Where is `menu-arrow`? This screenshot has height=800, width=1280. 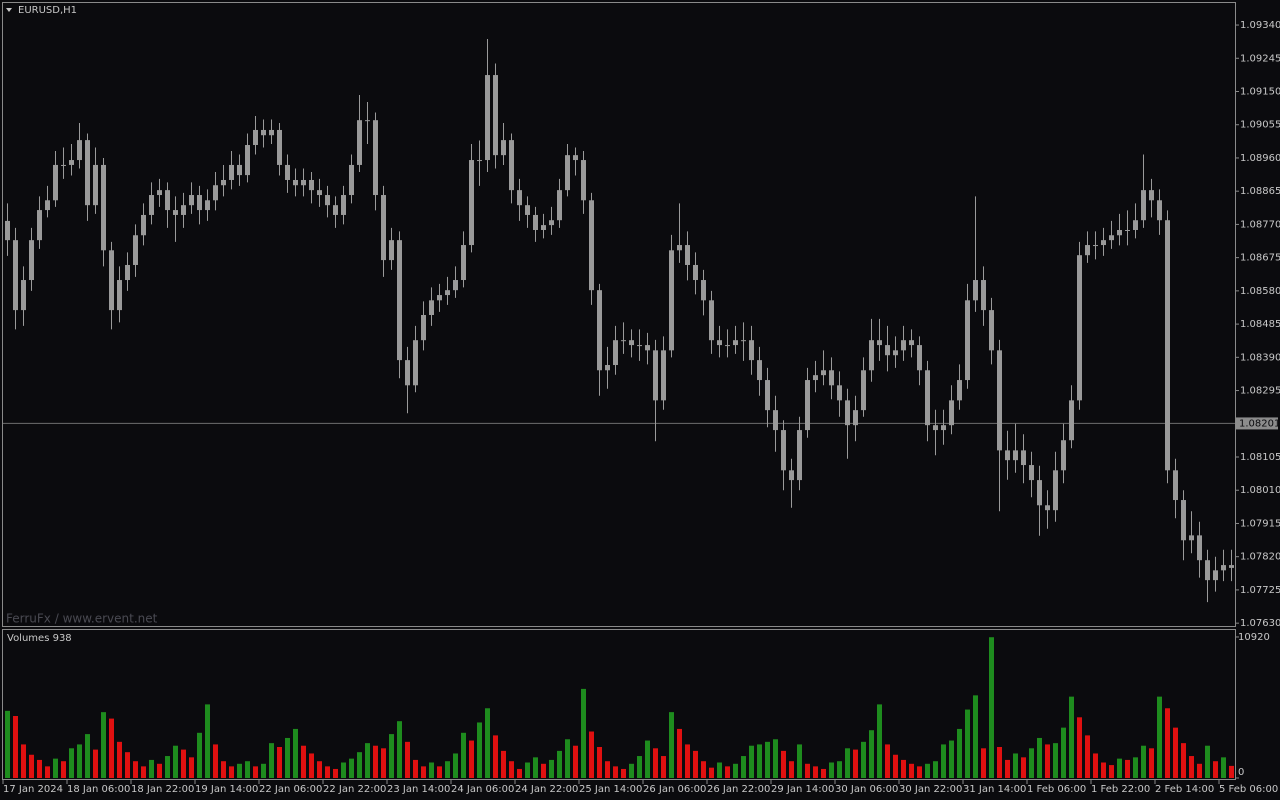 menu-arrow is located at coordinates (9, 10).